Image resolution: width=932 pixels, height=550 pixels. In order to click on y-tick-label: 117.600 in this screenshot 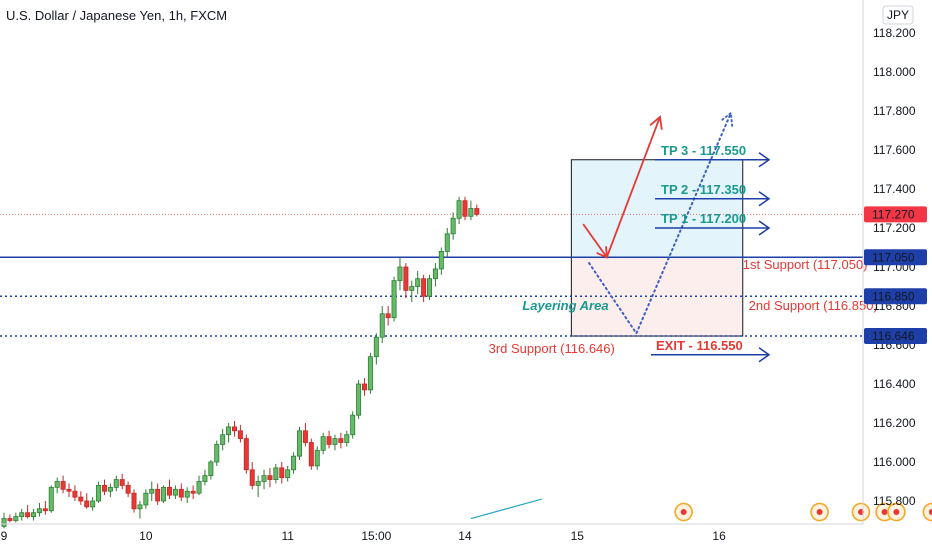, I will do `click(894, 150)`.